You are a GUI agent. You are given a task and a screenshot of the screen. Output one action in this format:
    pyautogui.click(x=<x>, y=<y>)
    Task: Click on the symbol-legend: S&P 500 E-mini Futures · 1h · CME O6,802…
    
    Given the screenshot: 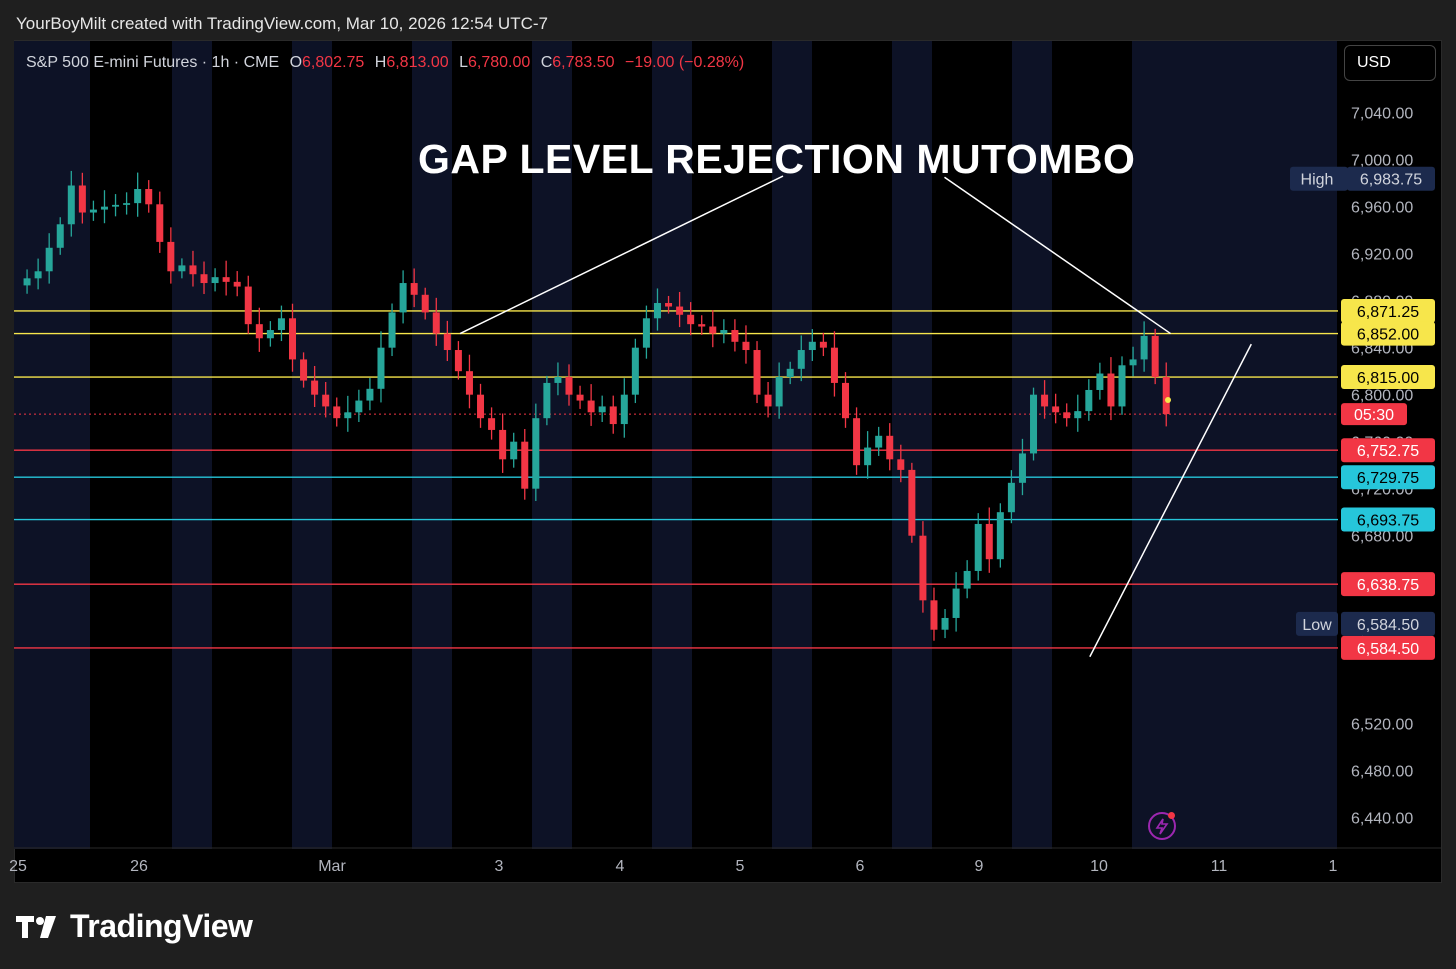 What is the action you would take?
    pyautogui.click(x=385, y=63)
    